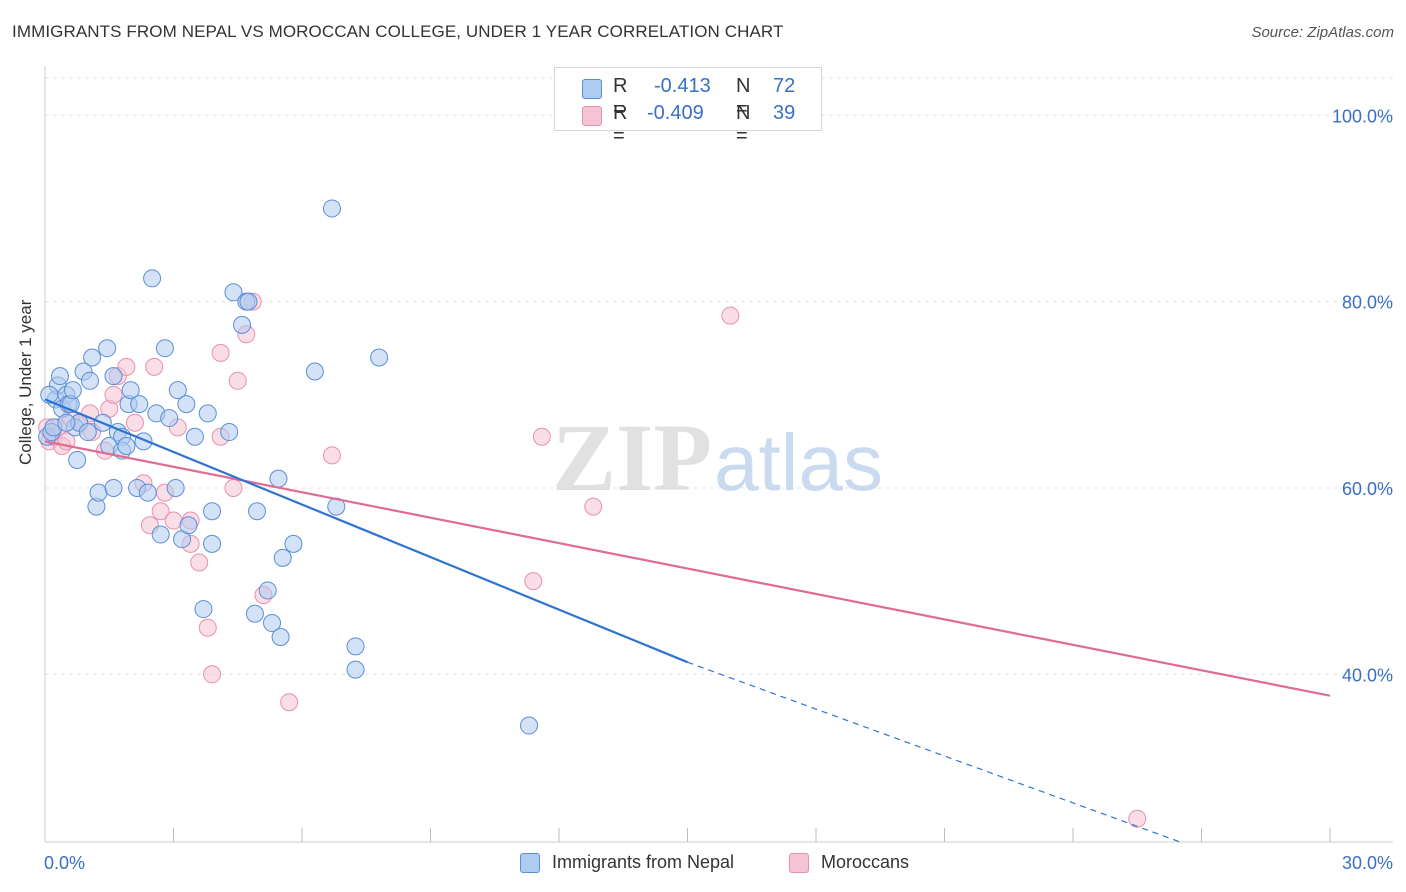 This screenshot has width=1406, height=892. What do you see at coordinates (1322, 32) in the screenshot?
I see `source-label: Source: ZipAtlas.com` at bounding box center [1322, 32].